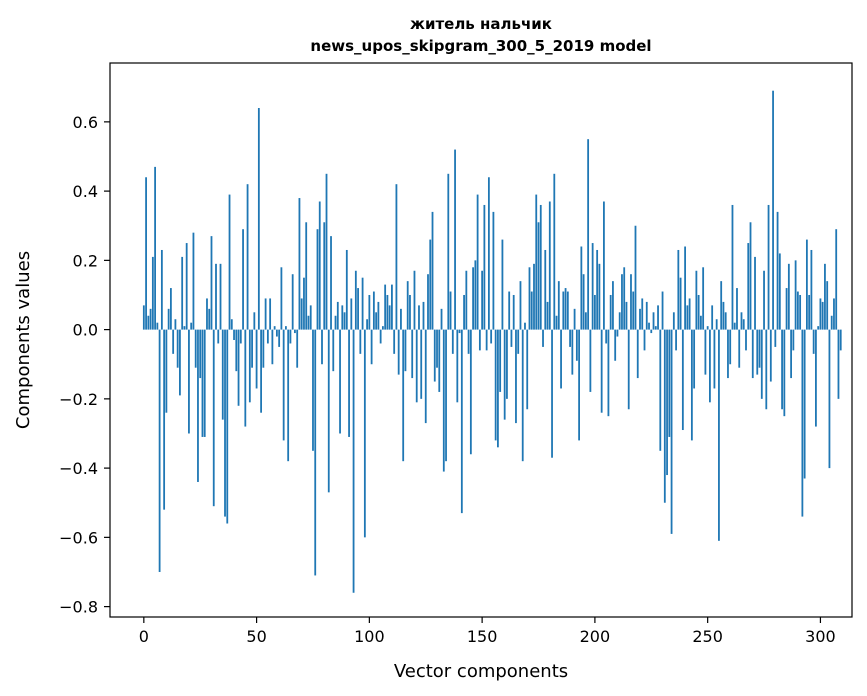  Describe the element at coordinates (481, 24) in the screenshot. I see `chart-title: житель нальчик` at that location.